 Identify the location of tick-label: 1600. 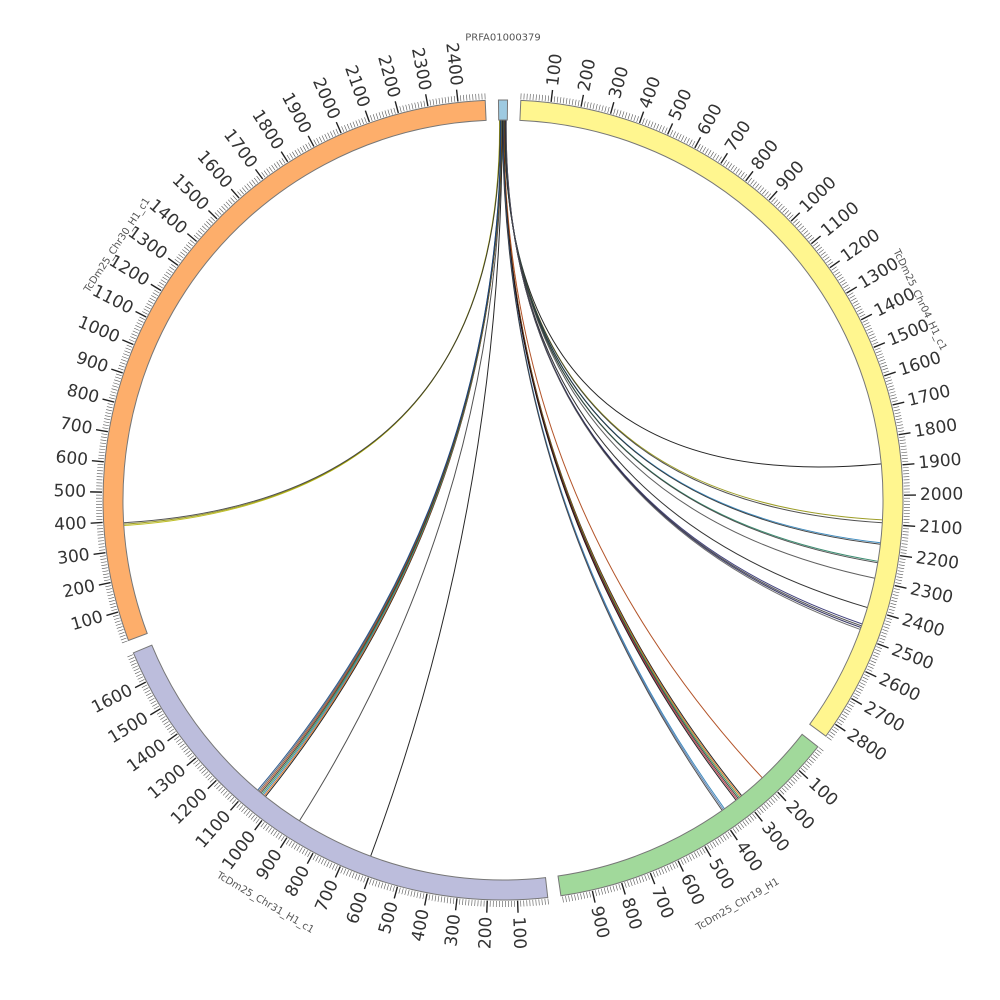
(215, 170).